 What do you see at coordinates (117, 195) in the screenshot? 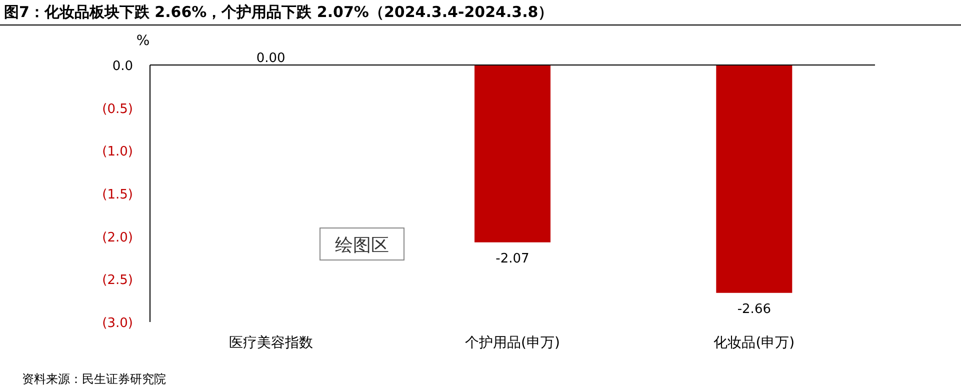
I see `y-tick-label: (1.5)` at bounding box center [117, 195].